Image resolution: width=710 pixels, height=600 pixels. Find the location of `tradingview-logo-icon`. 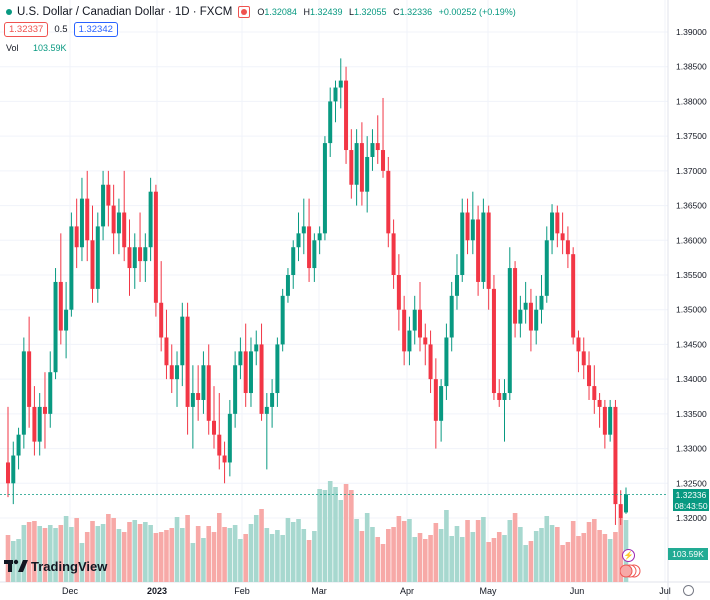

tradingview-logo-icon is located at coordinates (16, 565).